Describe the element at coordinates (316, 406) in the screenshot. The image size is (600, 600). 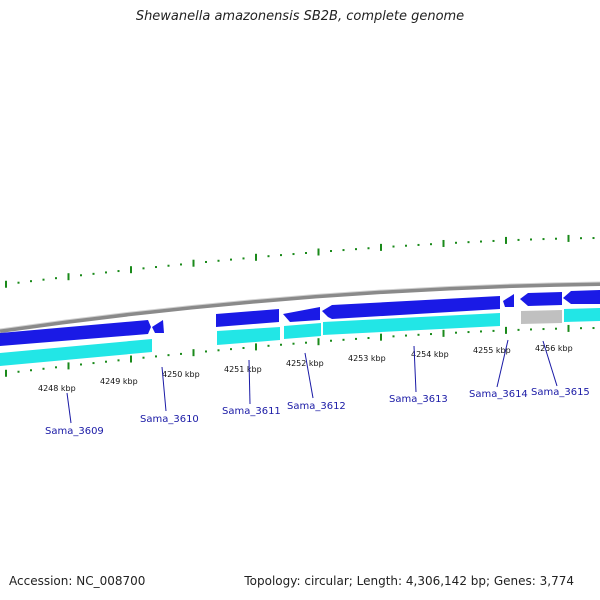
I see `gene-label: Sama_3612` at that location.